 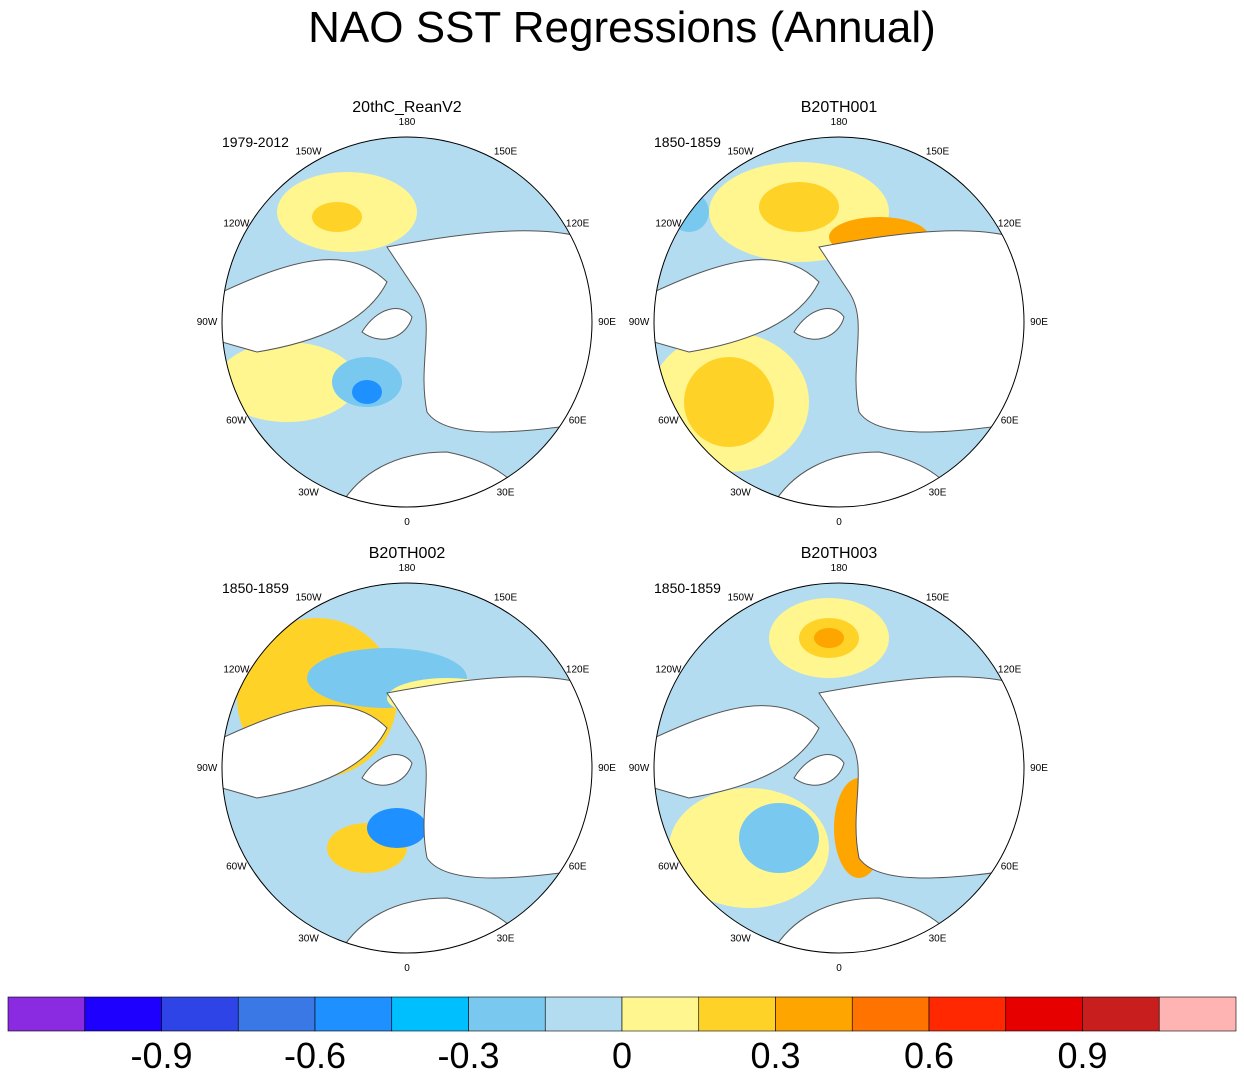 What do you see at coordinates (775, 1055) in the screenshot?
I see `colorbar-label: 0.3` at bounding box center [775, 1055].